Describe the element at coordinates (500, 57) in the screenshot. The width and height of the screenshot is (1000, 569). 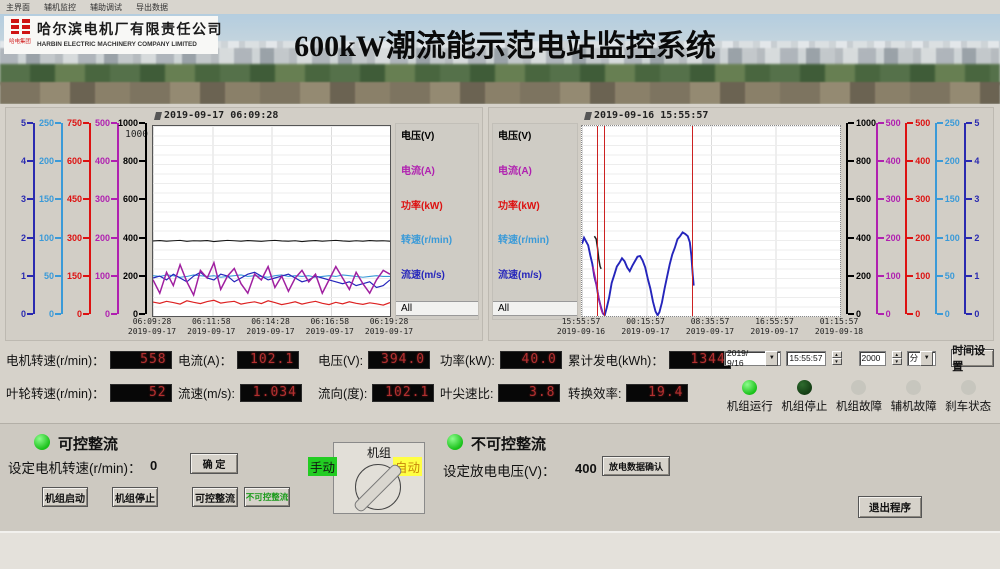
I see `panorama-buildings` at that location.